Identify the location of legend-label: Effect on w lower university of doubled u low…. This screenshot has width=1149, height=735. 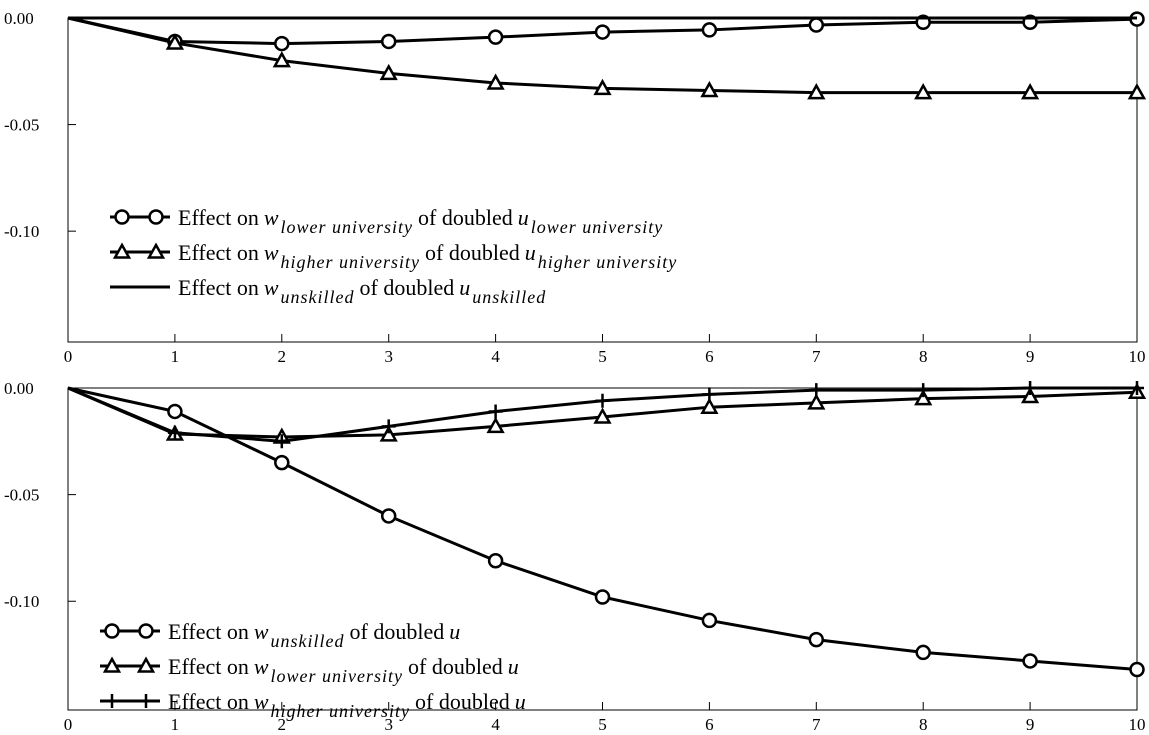
(420, 221).